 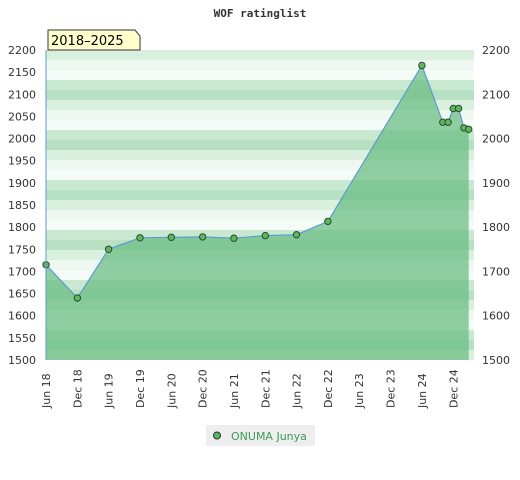 What do you see at coordinates (453, 388) in the screenshot?
I see `x-tick-label: Dec 24` at bounding box center [453, 388].